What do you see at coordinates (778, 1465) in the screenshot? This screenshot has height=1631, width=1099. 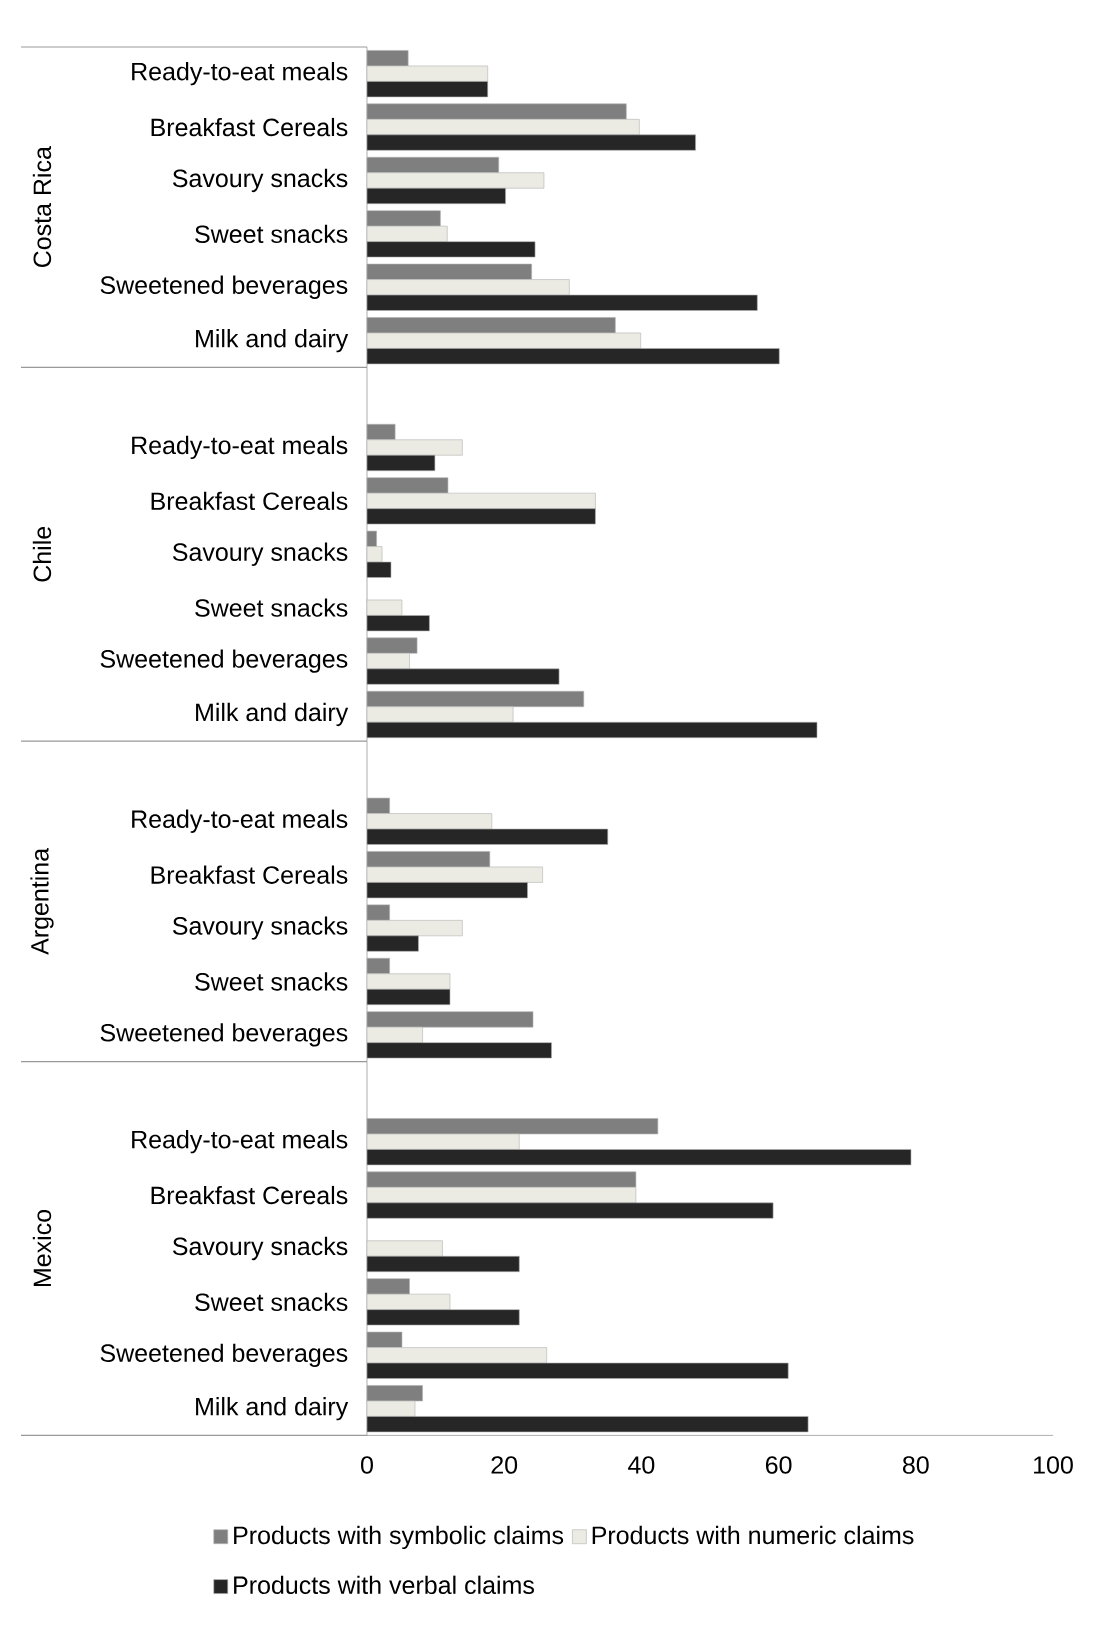 I see `x-tick-label: 60` at bounding box center [778, 1465].